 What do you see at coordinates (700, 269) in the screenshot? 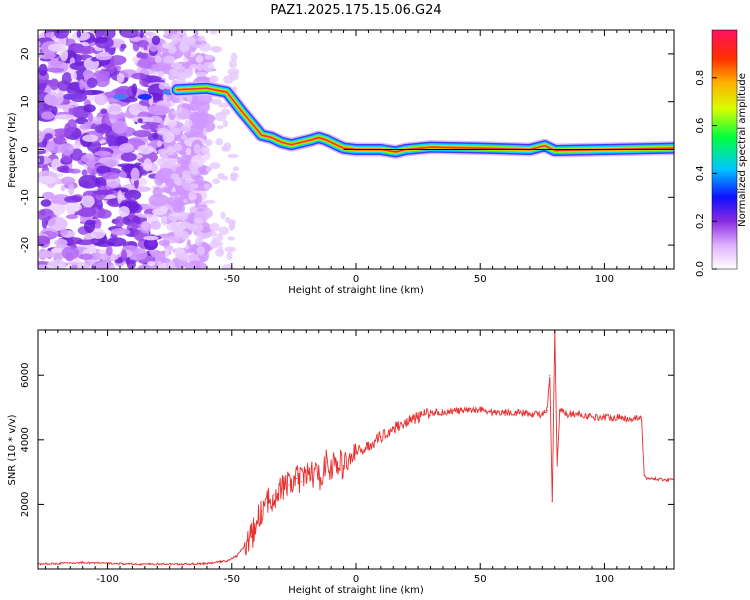
I see `colorbar-tick-label: 0.0` at bounding box center [700, 269].